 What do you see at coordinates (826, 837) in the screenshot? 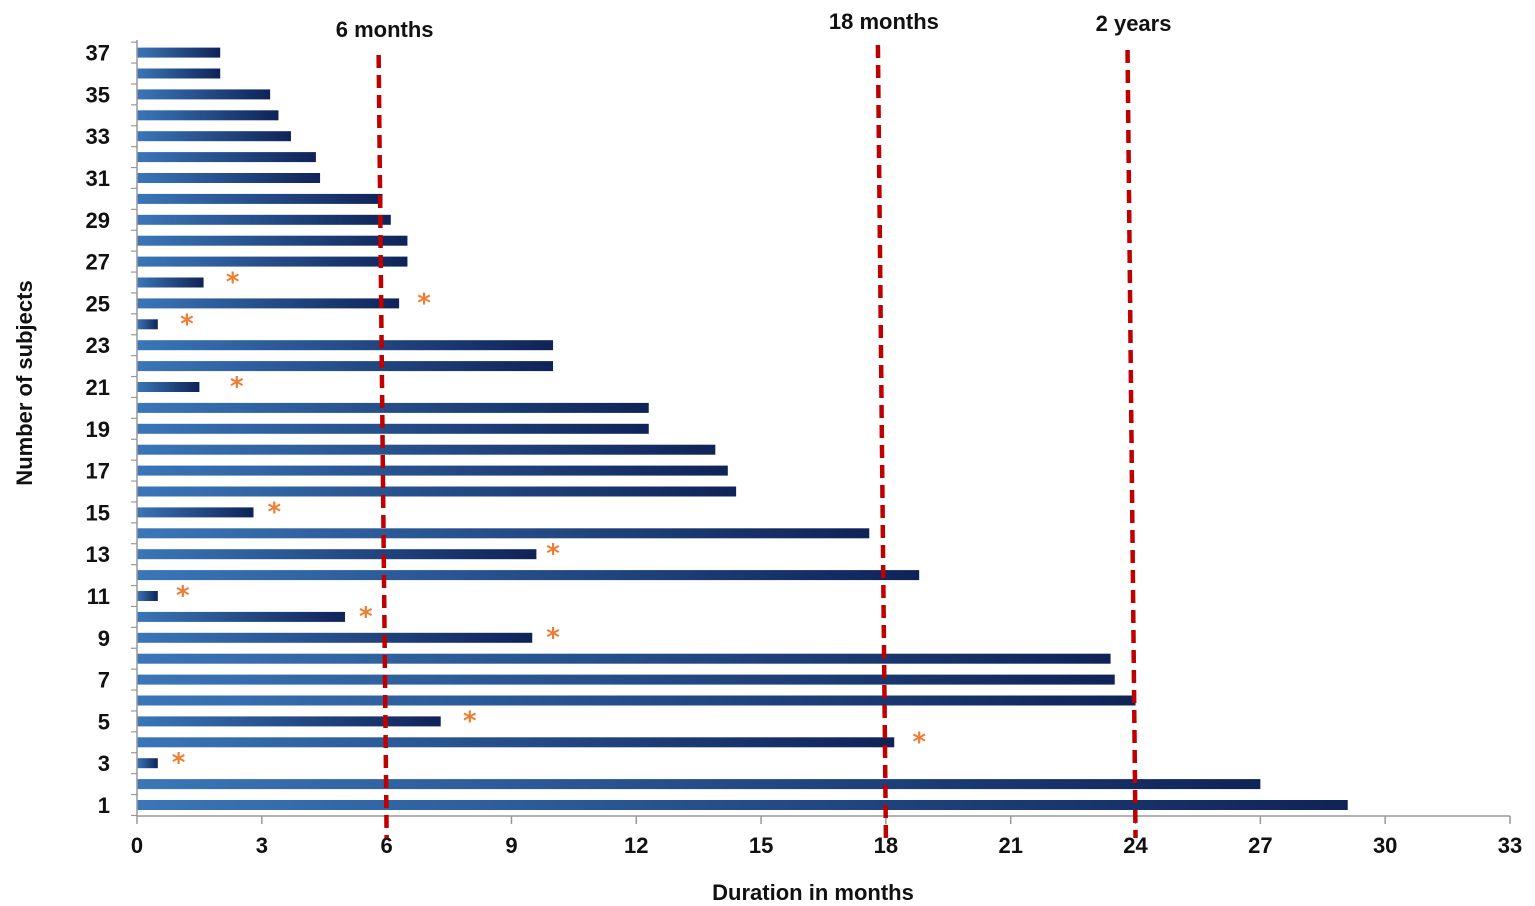
I see `x-axis-ticks: 0 3 6 9 12 15 18 21 24 27 30 33` at bounding box center [826, 837].